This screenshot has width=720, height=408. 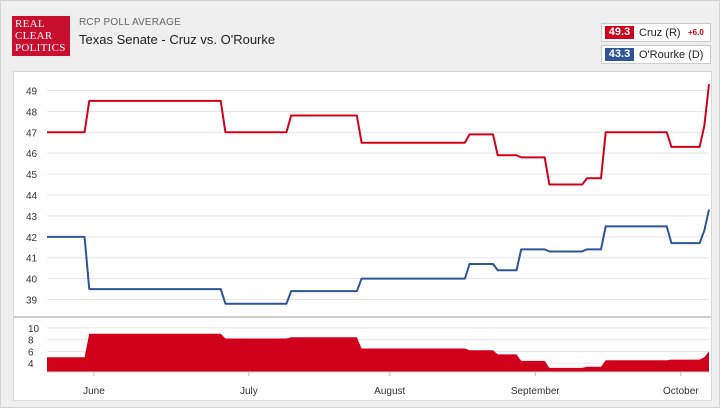 What do you see at coordinates (177, 39) in the screenshot?
I see `chart-title: Texas Senate - Cruz vs. O'Rourke` at bounding box center [177, 39].